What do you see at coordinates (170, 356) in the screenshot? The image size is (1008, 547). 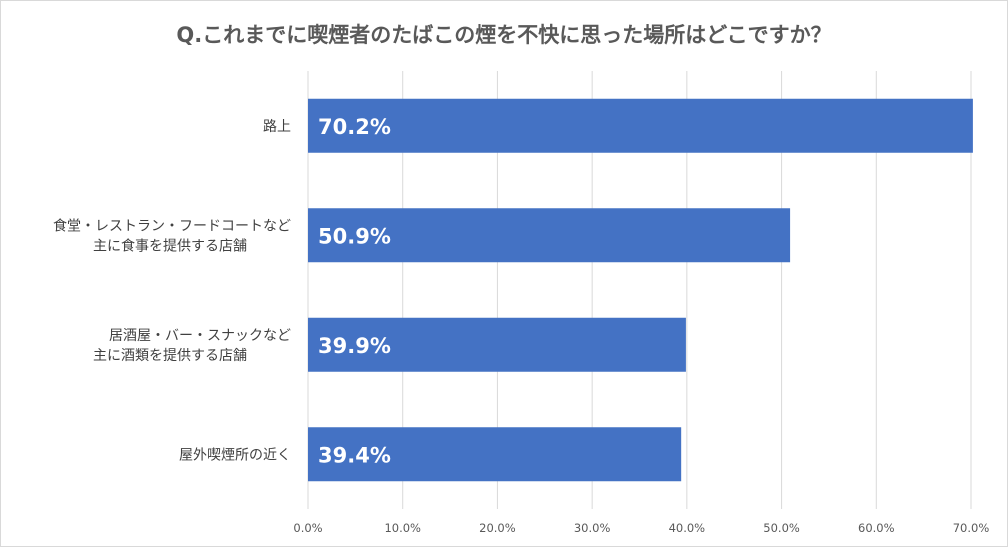 I see `category-label-line: 主に酒類を提供する店舗` at bounding box center [170, 356].